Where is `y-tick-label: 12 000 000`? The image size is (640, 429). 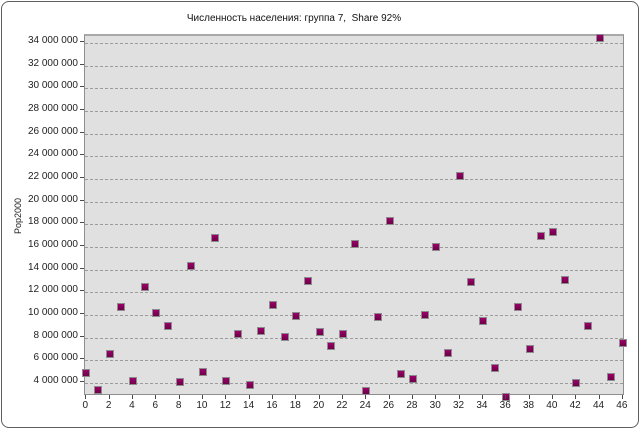 y-tick-label: 12 000 000 is located at coordinates (52, 290).